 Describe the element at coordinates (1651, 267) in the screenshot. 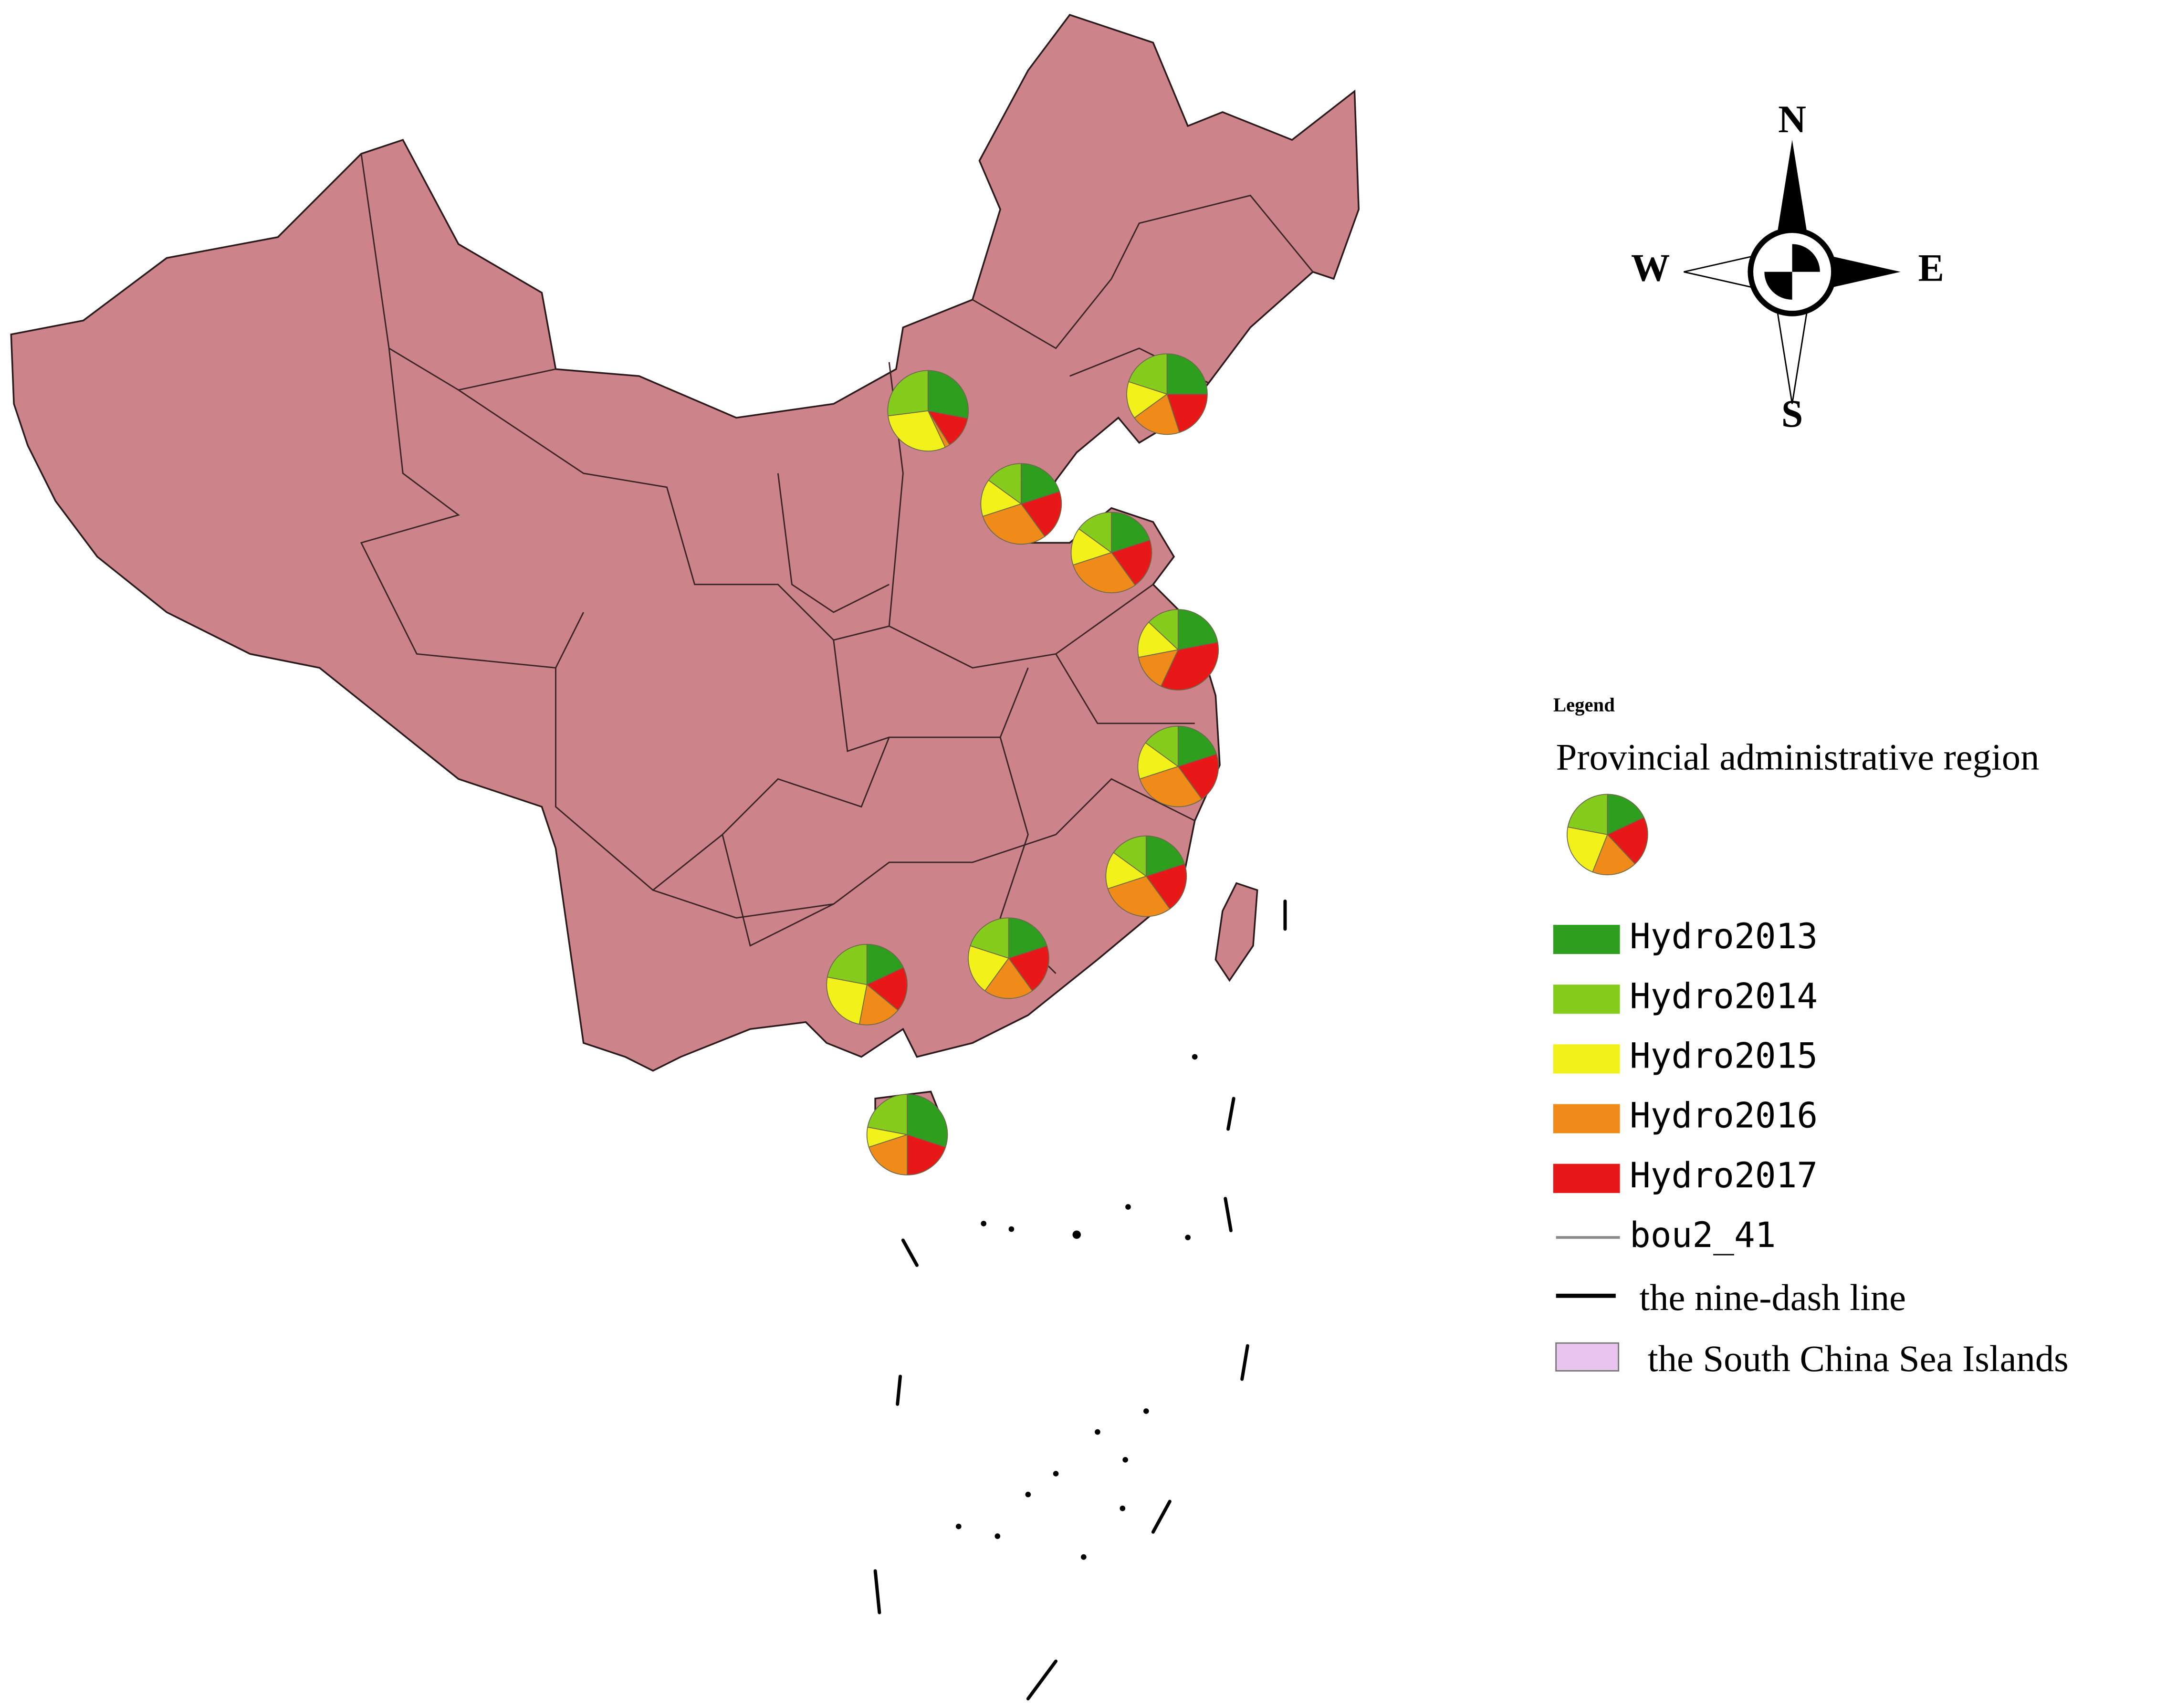

I see `compass-w: W` at that location.